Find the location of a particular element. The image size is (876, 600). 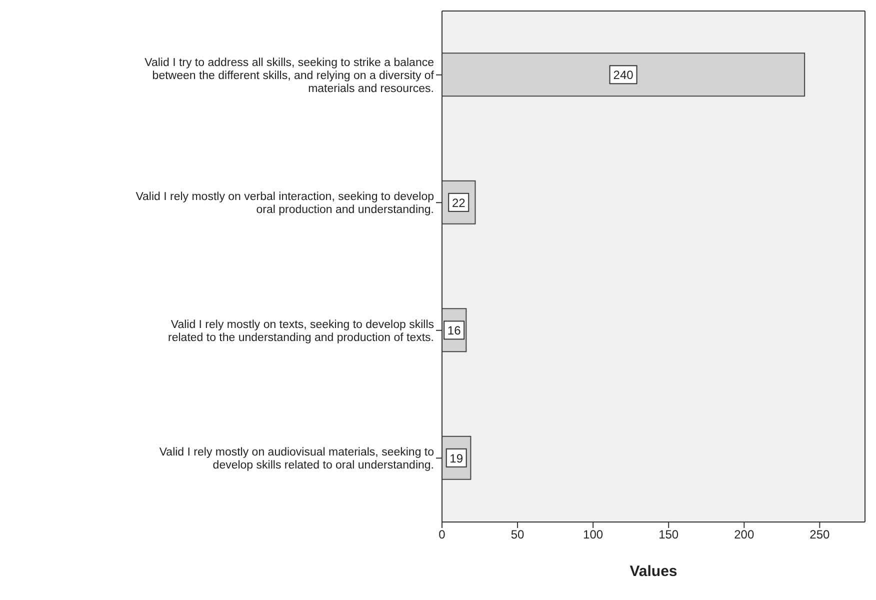

y-tick-label: Valid I rely mostly on audiovisual materials, seeking to develop skills related to oral understanding. is located at coordinates (296, 459).